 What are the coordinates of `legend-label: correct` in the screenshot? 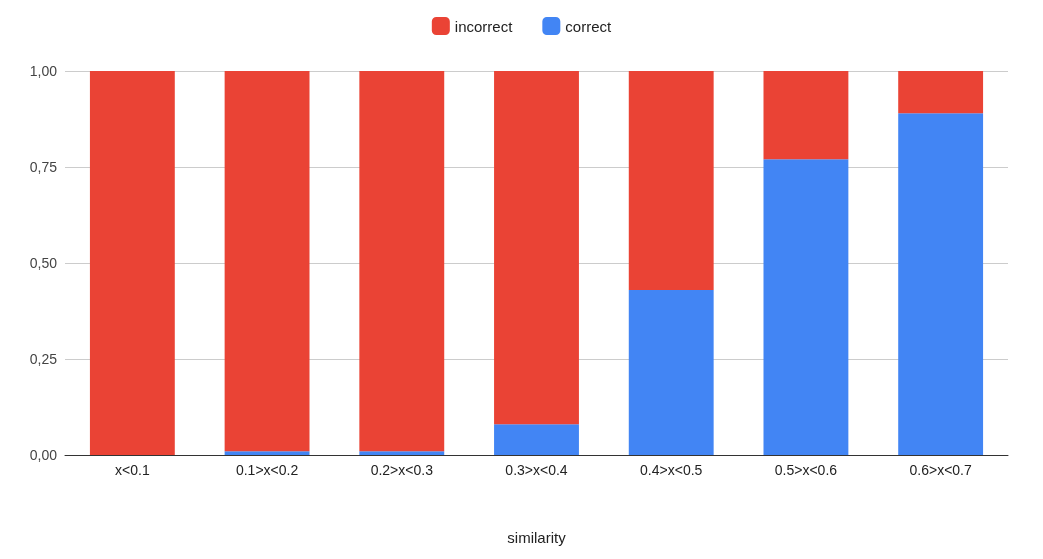 It's located at (589, 26).